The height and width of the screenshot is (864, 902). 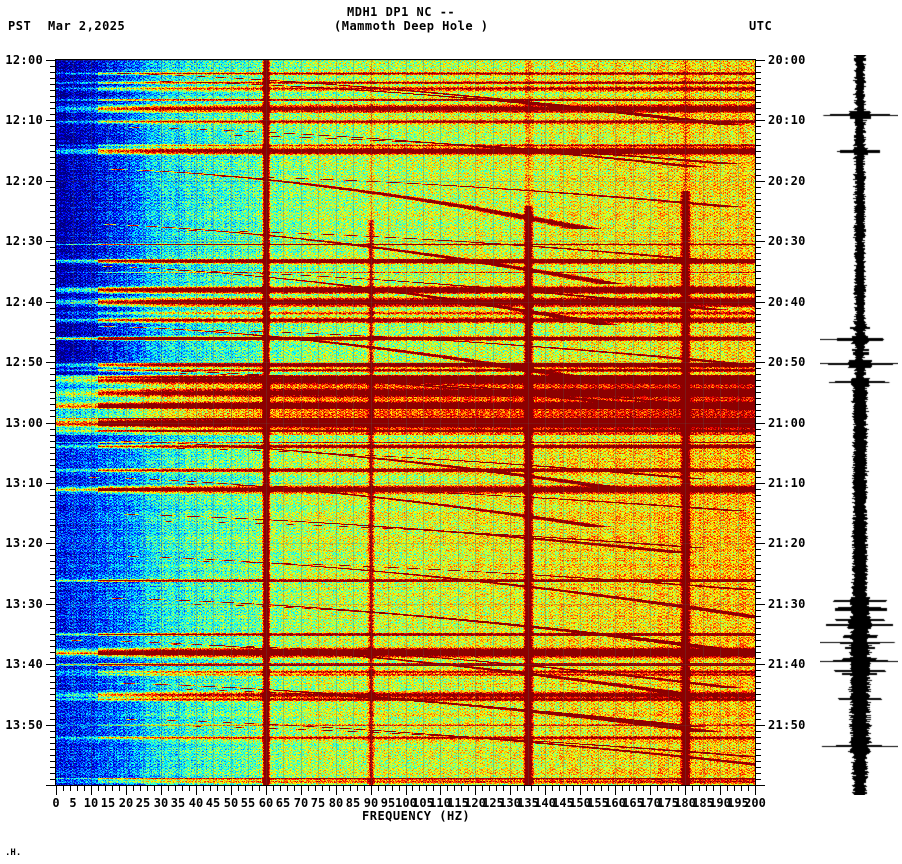 What do you see at coordinates (24, 60) in the screenshot?
I see `y-axis-left-tick-label: 12:00` at bounding box center [24, 60].